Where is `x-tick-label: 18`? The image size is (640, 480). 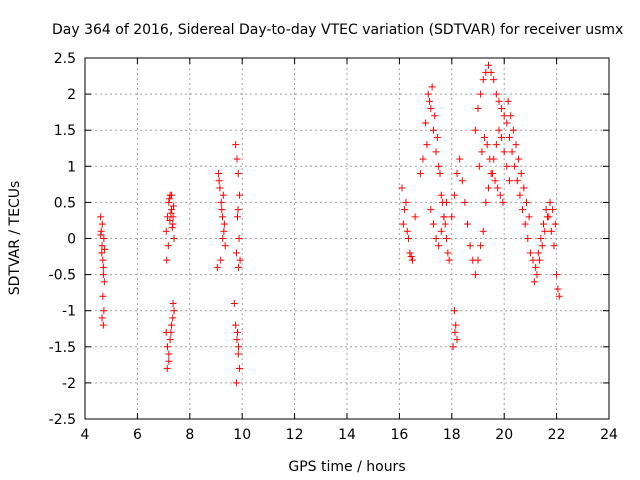
x-tick-label: 18 is located at coordinates (452, 435).